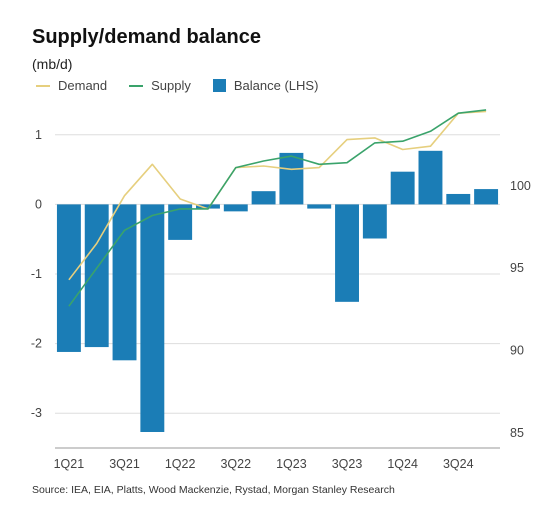 This screenshot has width=541, height=510. Describe the element at coordinates (136, 85) in the screenshot. I see `supply-swatch` at that location.